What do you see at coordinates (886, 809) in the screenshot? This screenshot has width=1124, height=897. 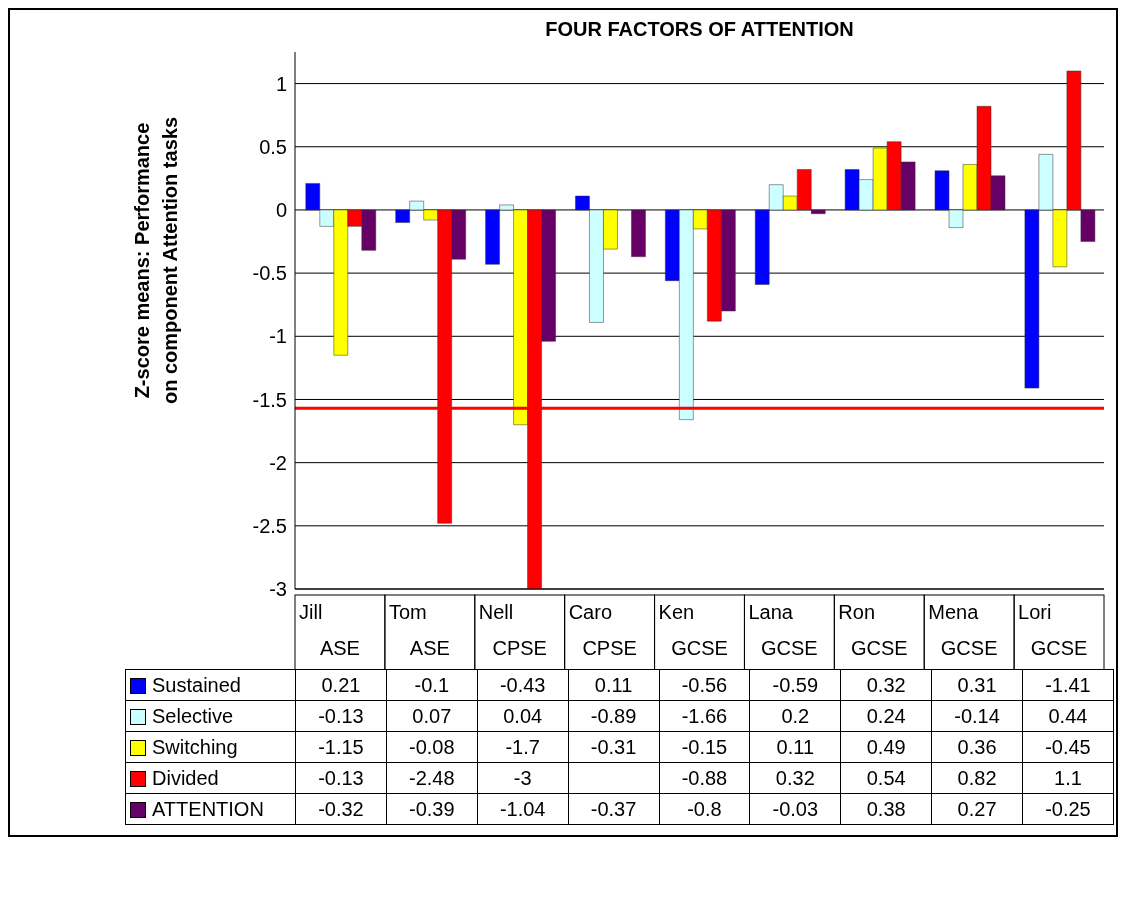 I see `data-label: 0.38` at bounding box center [886, 809].